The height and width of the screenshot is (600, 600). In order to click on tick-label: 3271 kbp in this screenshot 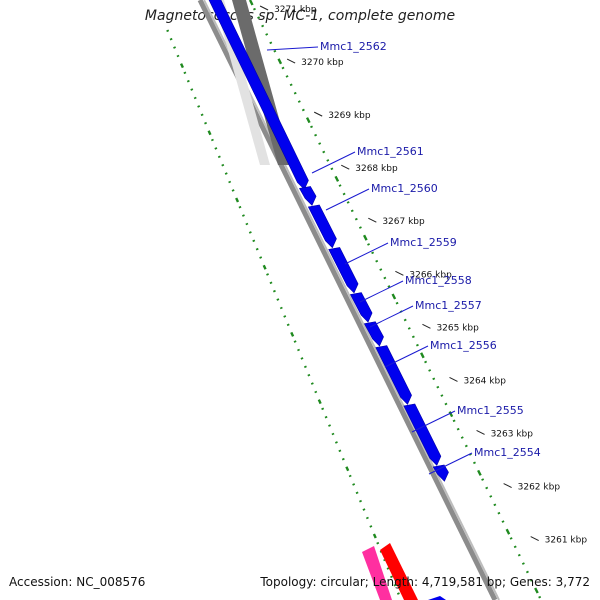, I will do `click(295, 10)`.